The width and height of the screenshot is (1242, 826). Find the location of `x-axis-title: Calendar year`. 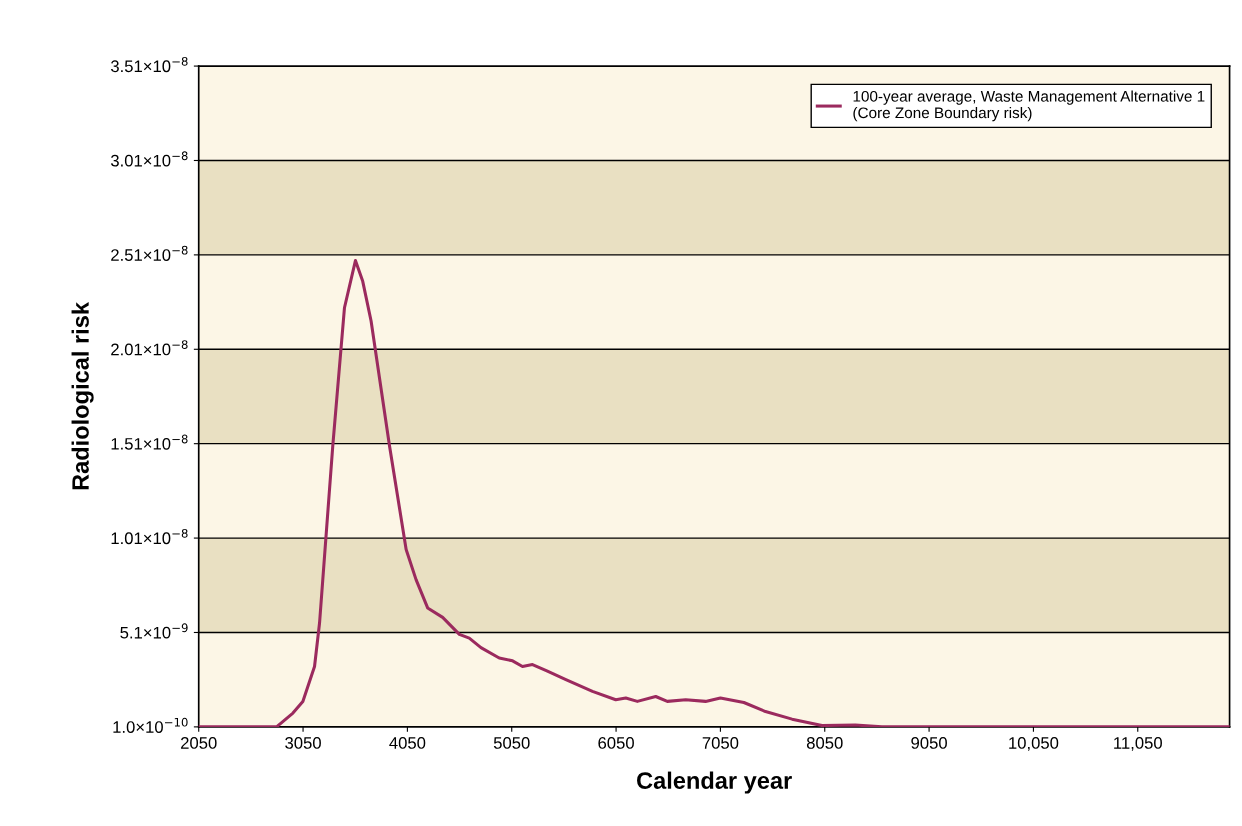

x-axis-title: Calendar year is located at coordinates (714, 782).